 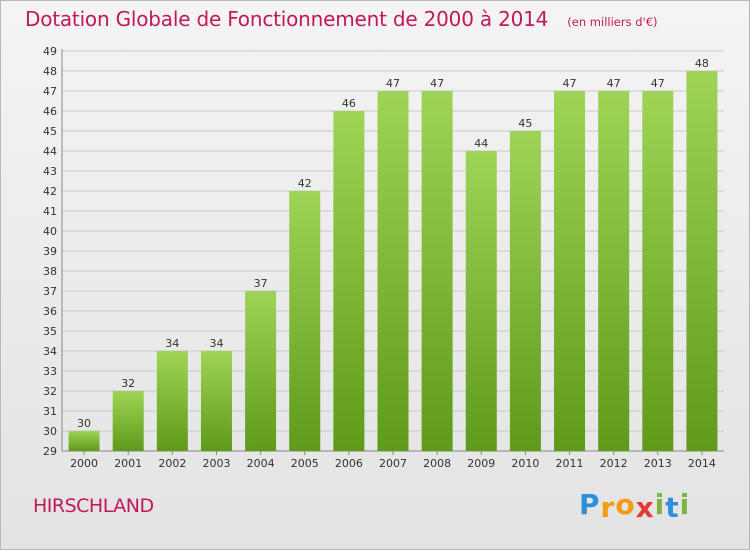 What do you see at coordinates (614, 271) in the screenshot?
I see `bar-2012` at bounding box center [614, 271].